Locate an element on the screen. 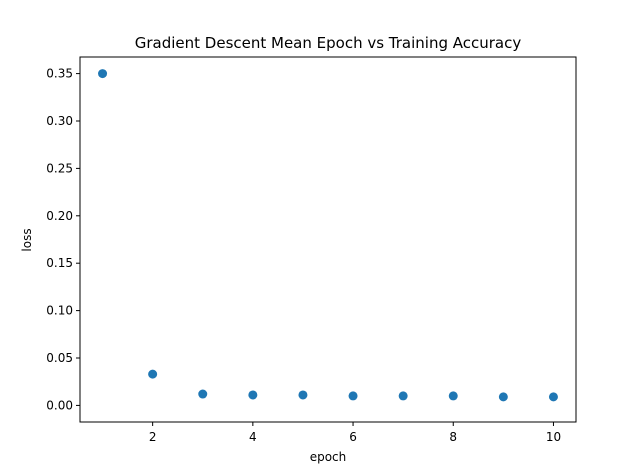  y-tick-label: 0.30 is located at coordinates (59, 121).